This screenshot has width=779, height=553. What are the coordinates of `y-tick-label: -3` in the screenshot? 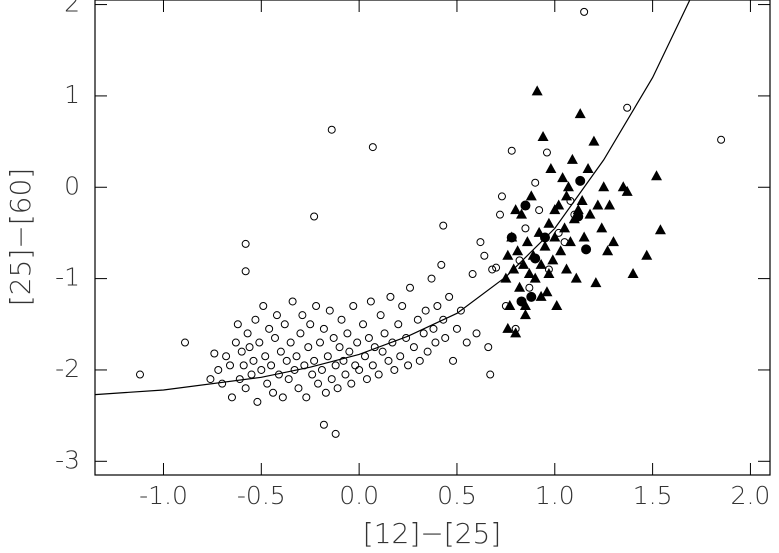 It's located at (67, 459).